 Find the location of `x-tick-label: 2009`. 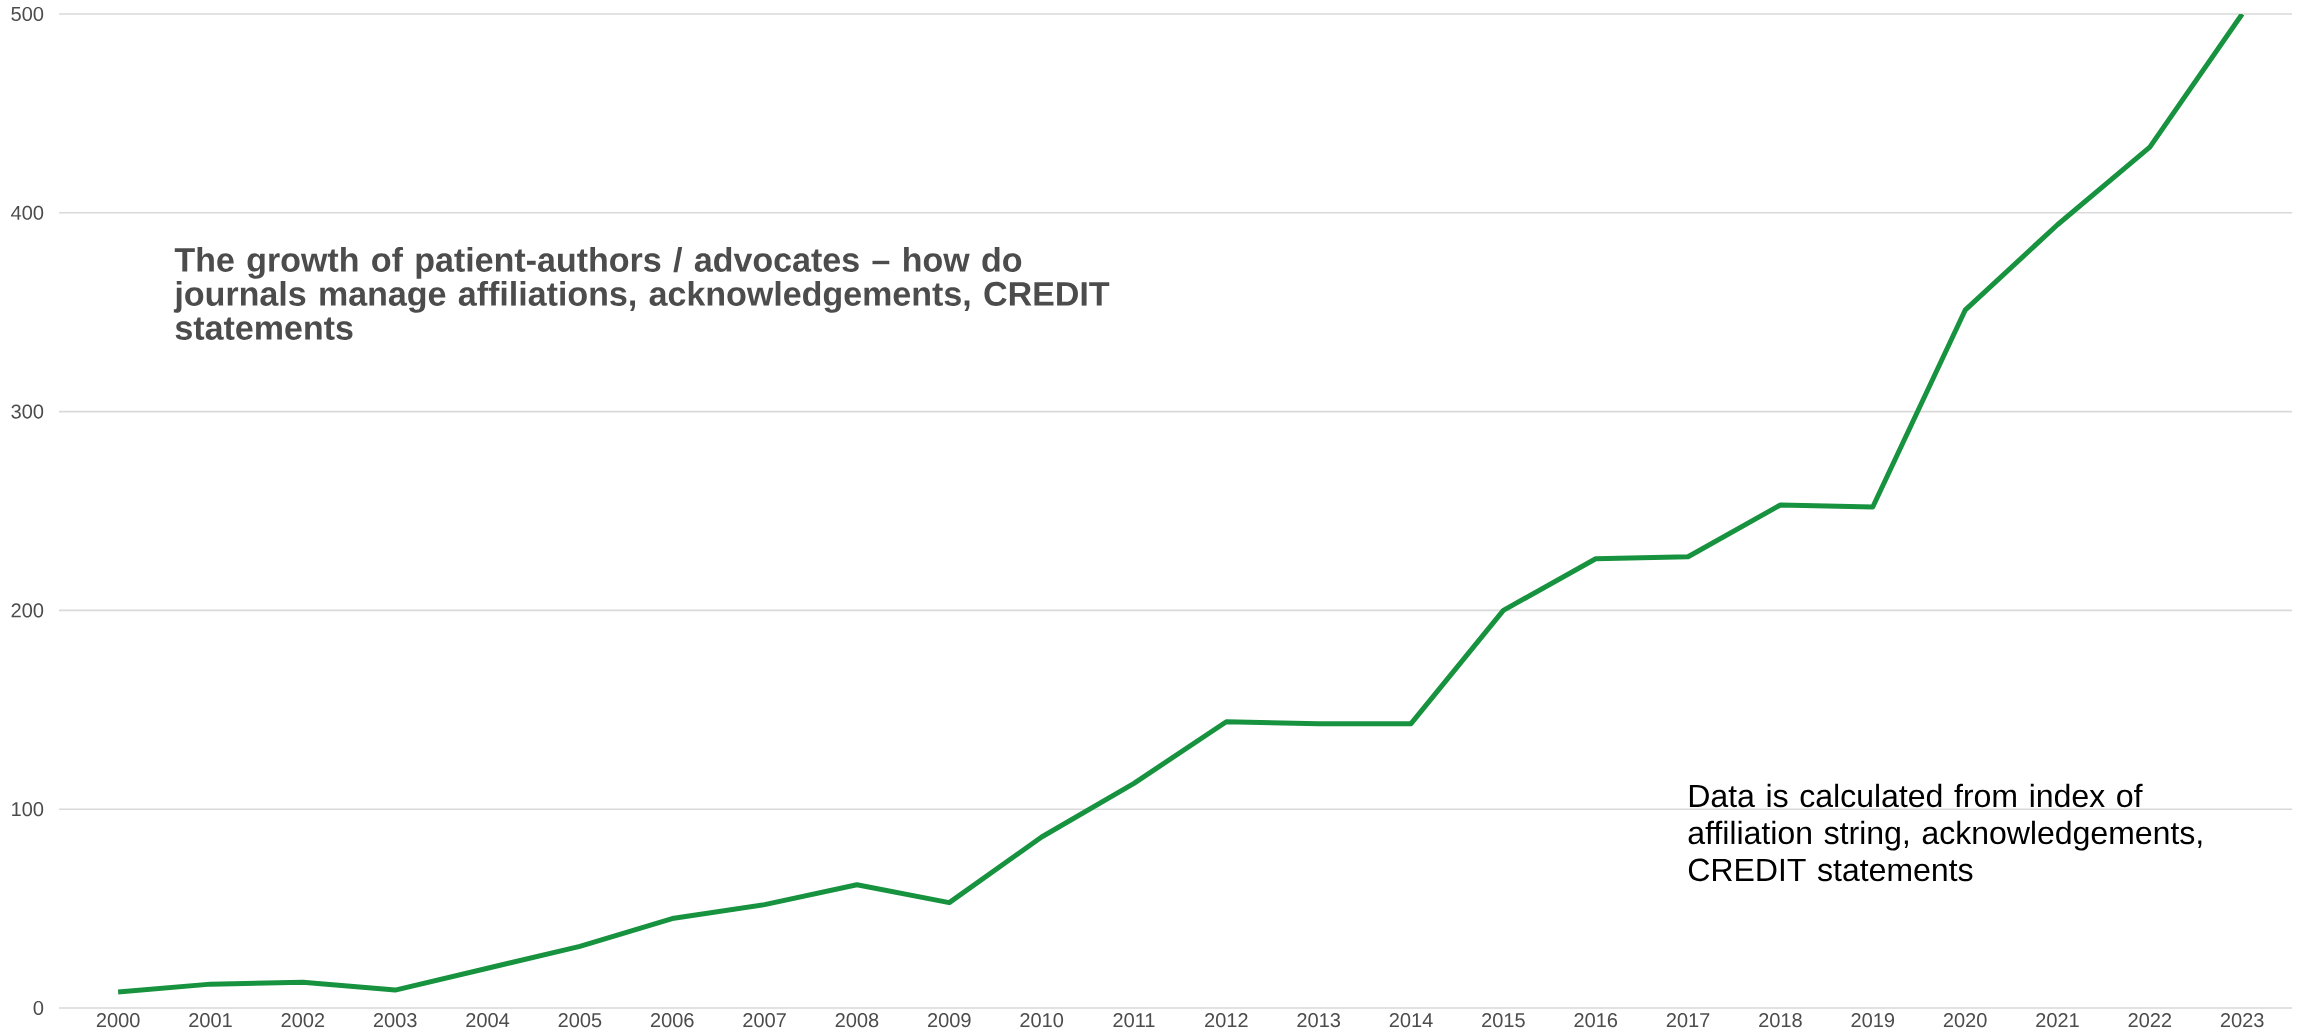

x-tick-label: 2009 is located at coordinates (949, 1020).